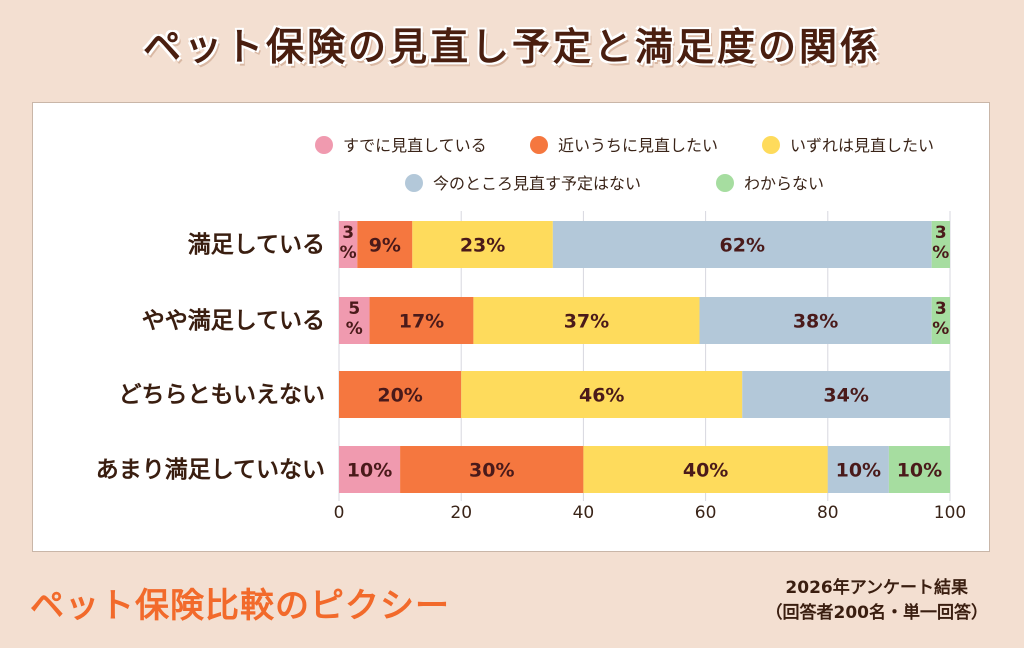  I want to click on data-label: 20%, so click(399, 396).